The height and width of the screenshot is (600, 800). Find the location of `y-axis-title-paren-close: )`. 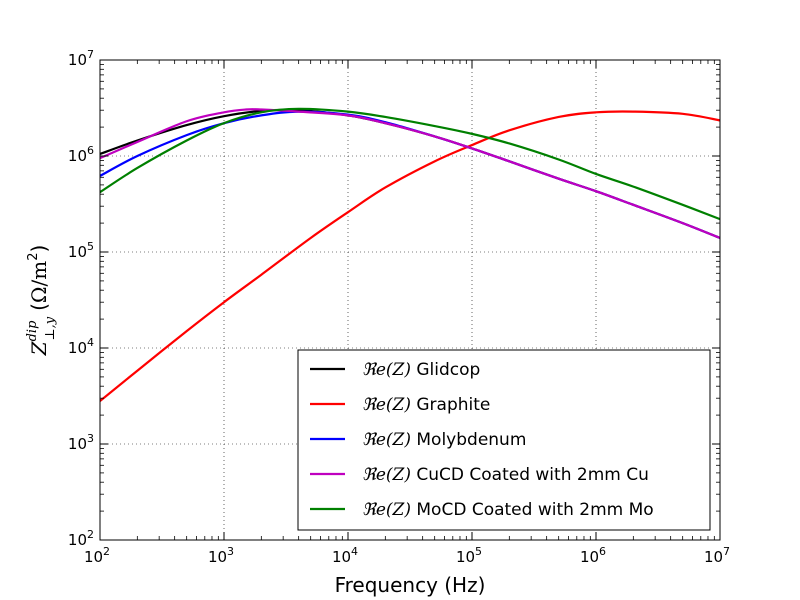

y-axis-title-paren-close: ) is located at coordinates (39, 249).